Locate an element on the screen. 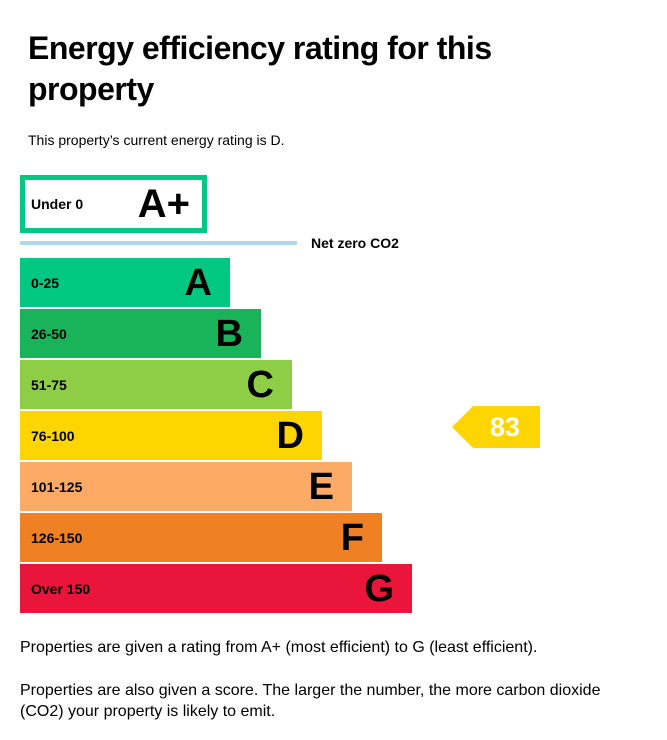 The image size is (667, 740). band-grade-label: G is located at coordinates (379, 588).